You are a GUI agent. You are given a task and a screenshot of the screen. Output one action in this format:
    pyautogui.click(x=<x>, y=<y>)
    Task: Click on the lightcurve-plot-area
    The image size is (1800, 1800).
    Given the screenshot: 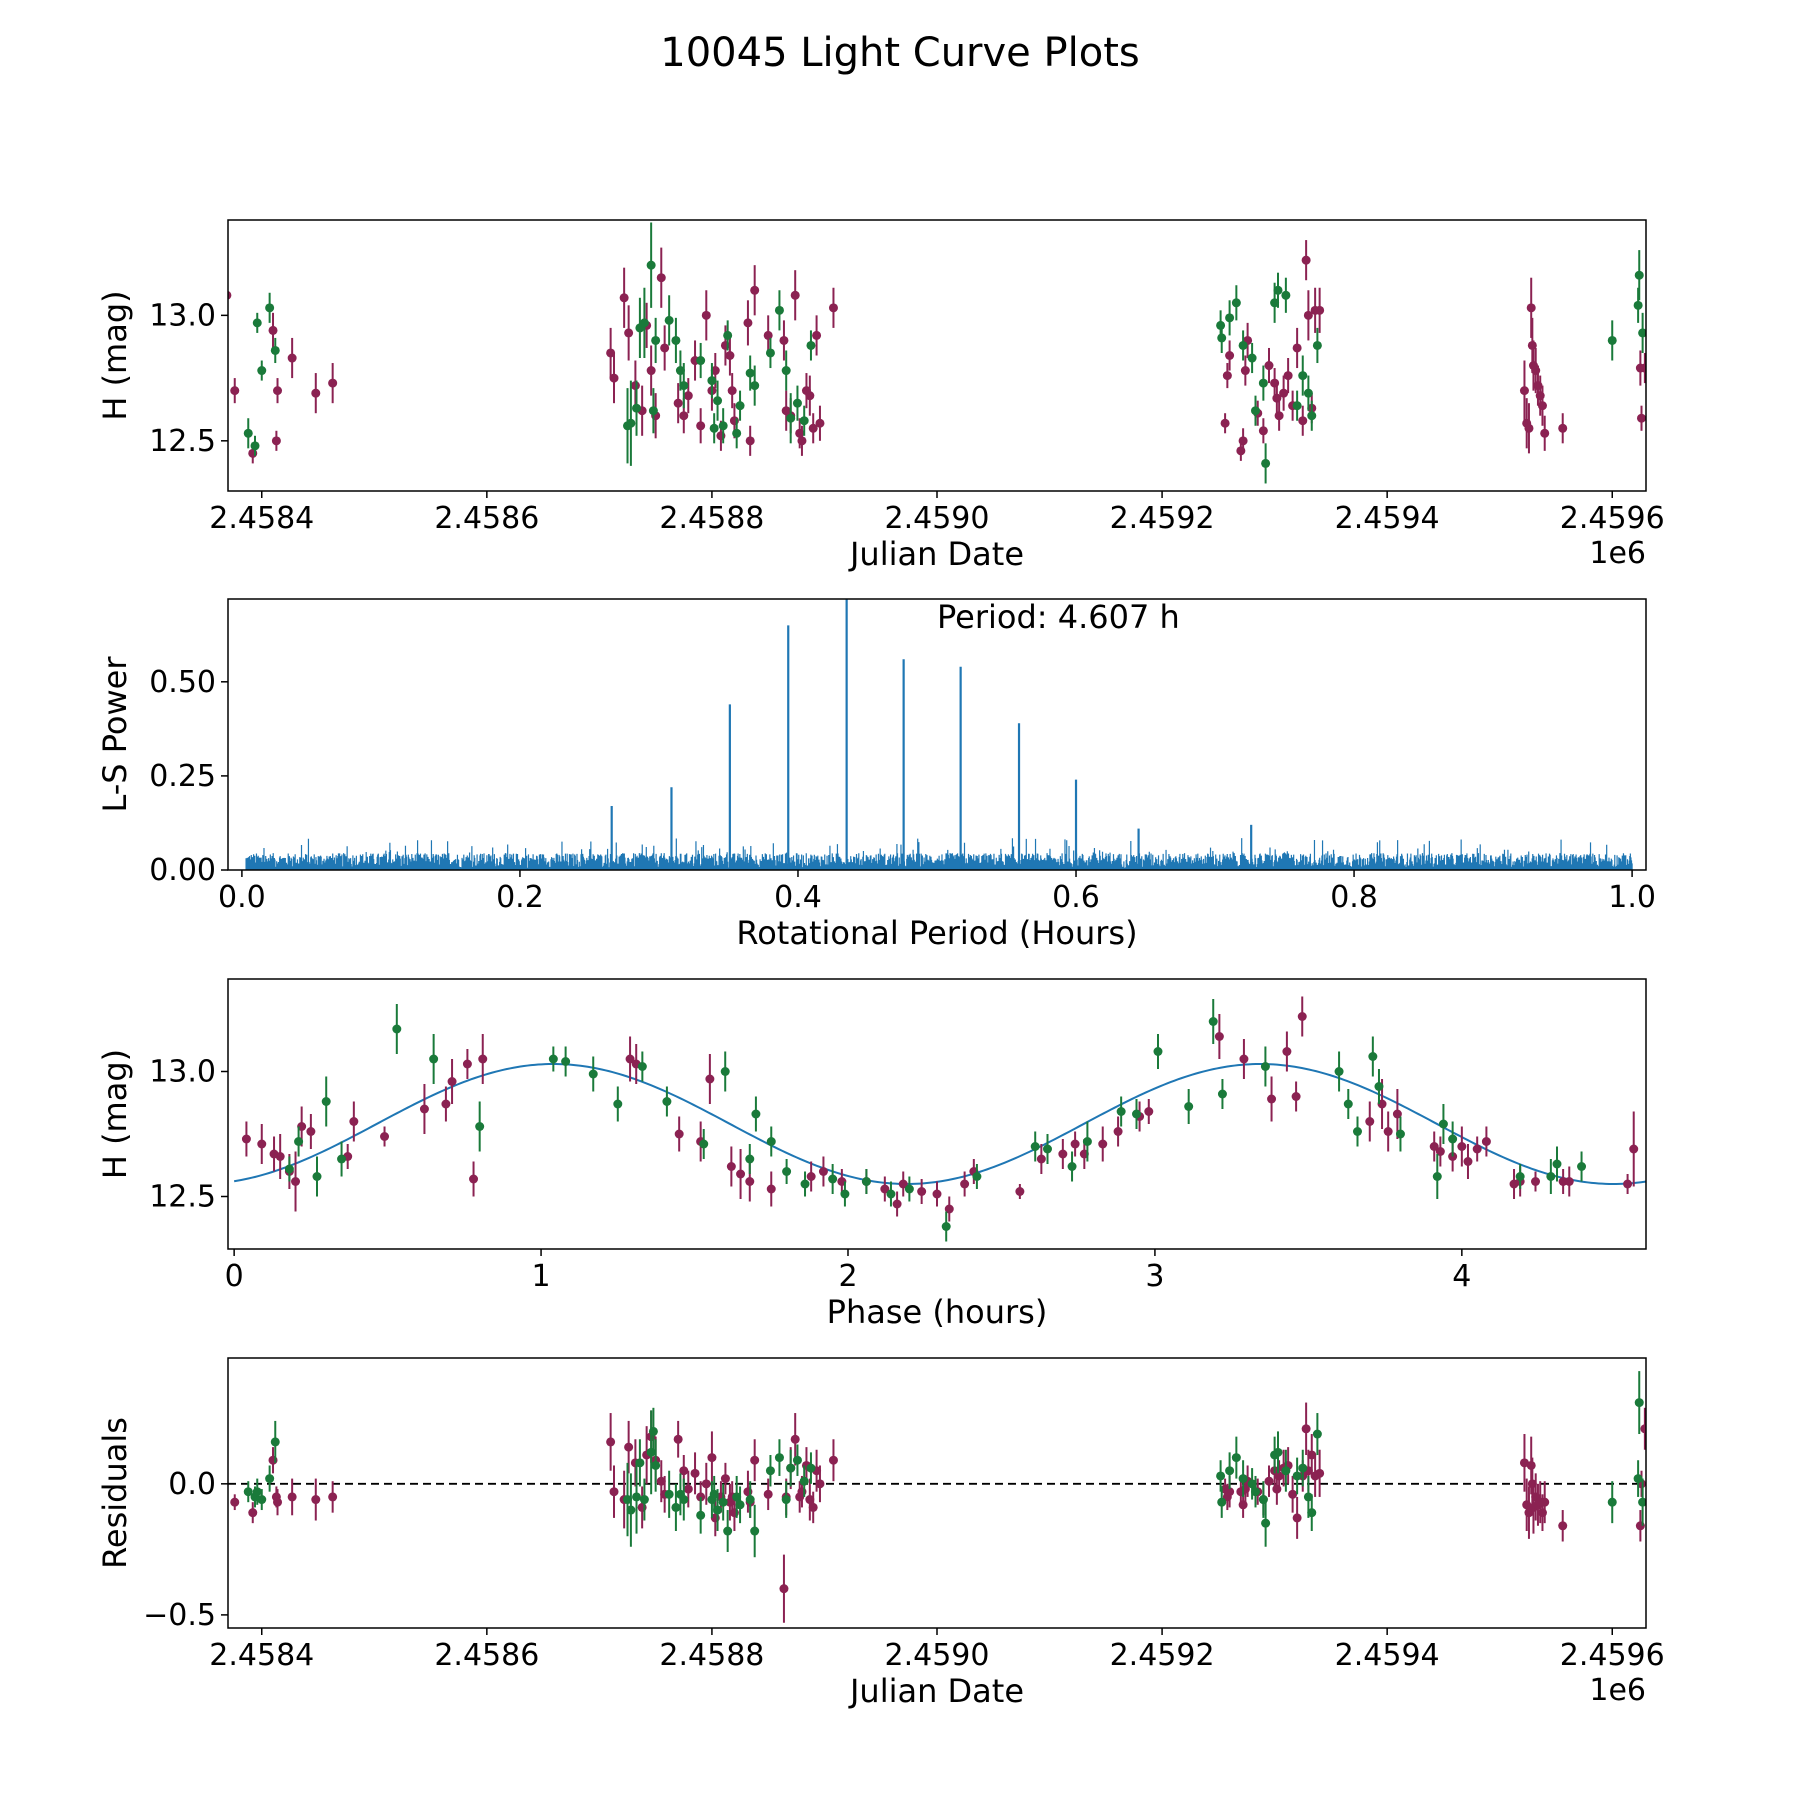 What is the action you would take?
    pyautogui.click(x=937, y=353)
    